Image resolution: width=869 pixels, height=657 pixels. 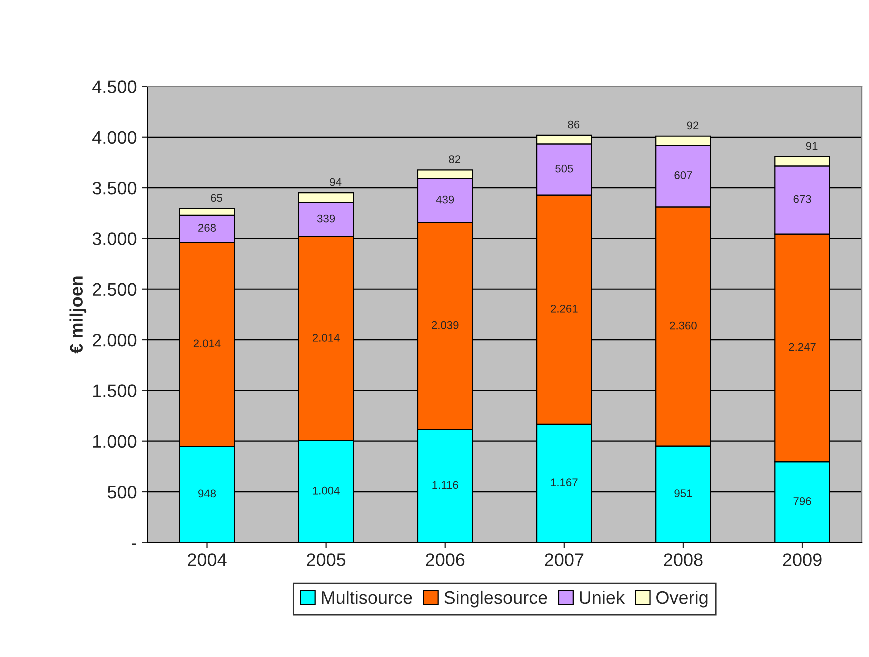 I want to click on y-tick-label: 1.500, so click(x=115, y=391).